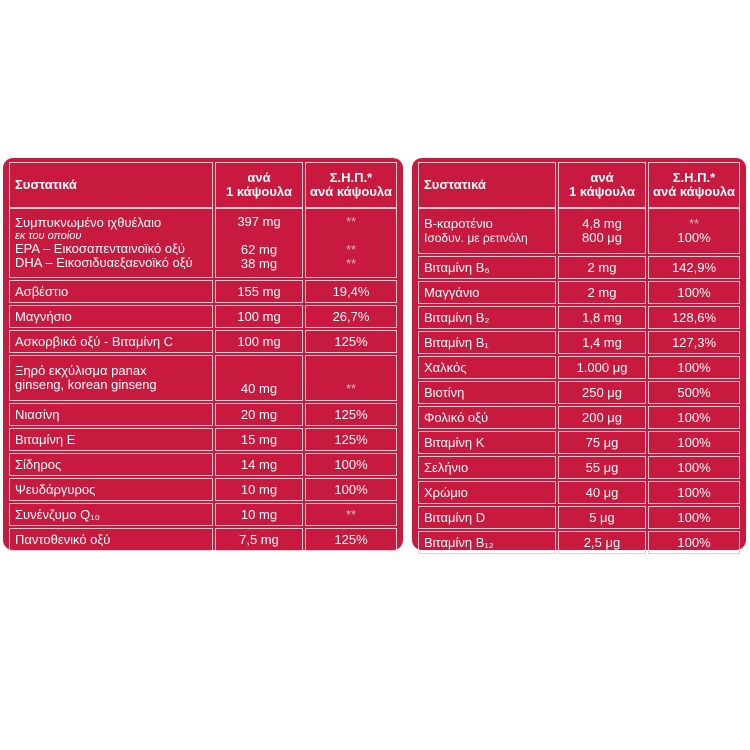  I want to click on ingredient-name: Βιταμίνη Β₁₂, so click(487, 542).